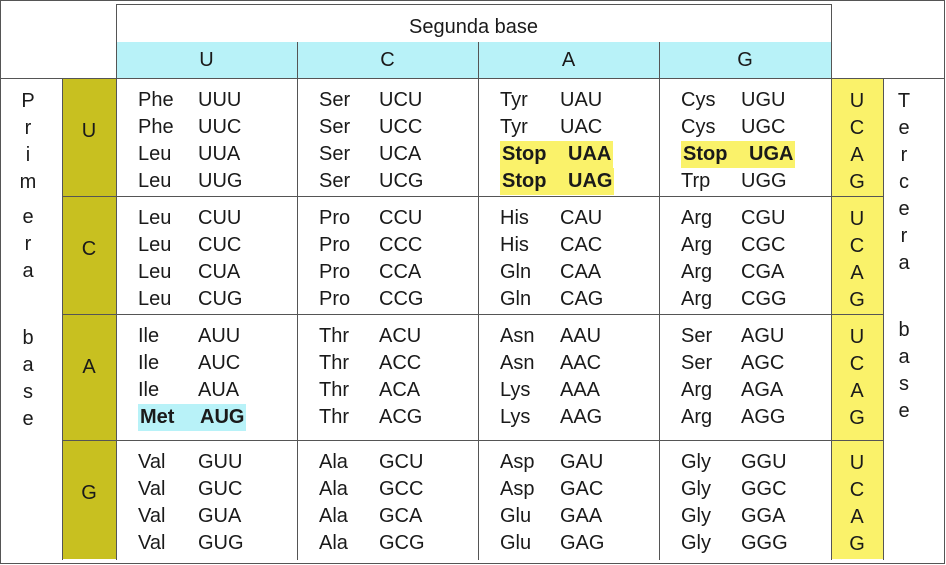  I want to click on codon-entry-uua: Leu UUA, so click(189, 154).